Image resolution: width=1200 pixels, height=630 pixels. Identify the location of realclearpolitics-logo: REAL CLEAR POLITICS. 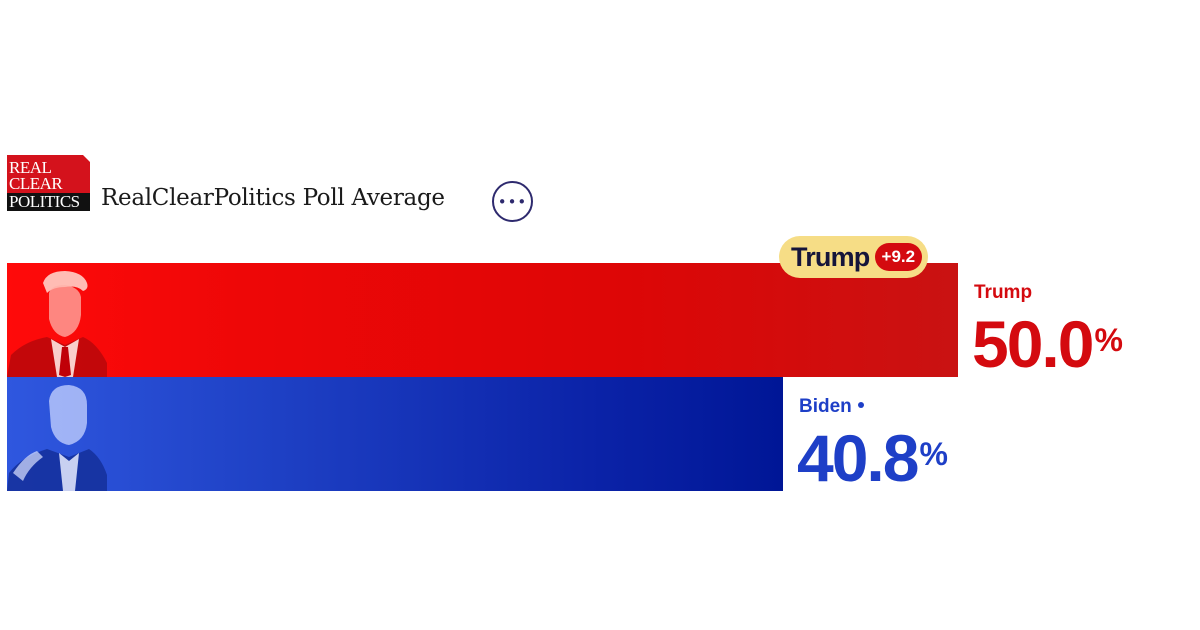
(48, 183).